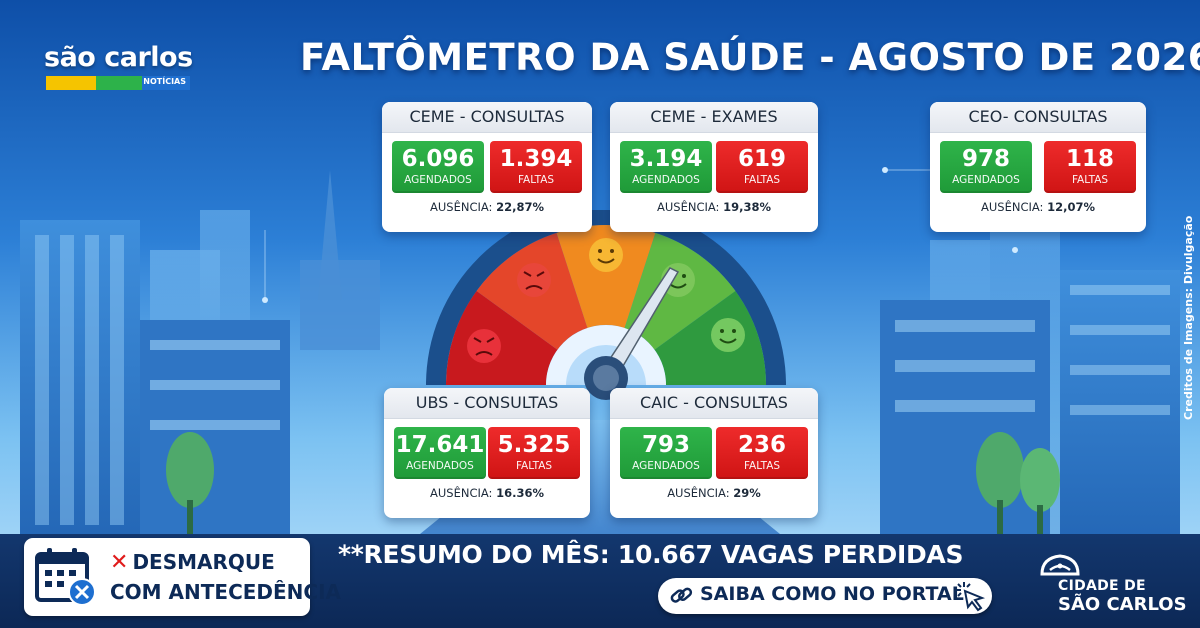 The image size is (1200, 628). What do you see at coordinates (971, 597) in the screenshot?
I see `cursor-click-icon` at bounding box center [971, 597].